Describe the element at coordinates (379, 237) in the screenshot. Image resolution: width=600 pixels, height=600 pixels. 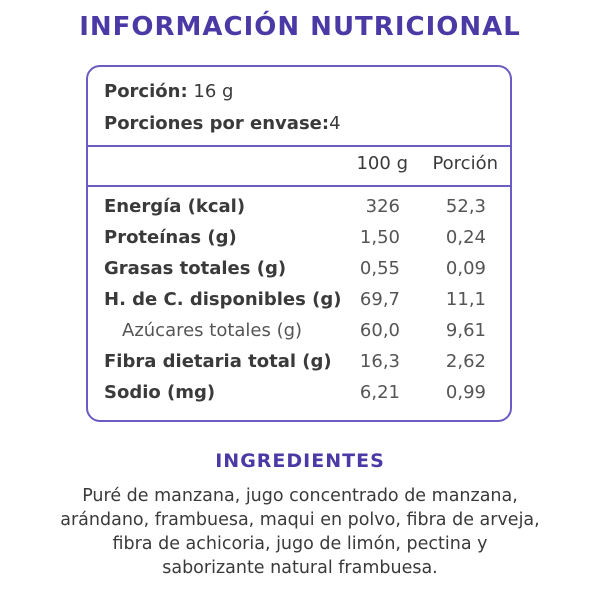
I see `row-value-100g: 1,50` at that location.